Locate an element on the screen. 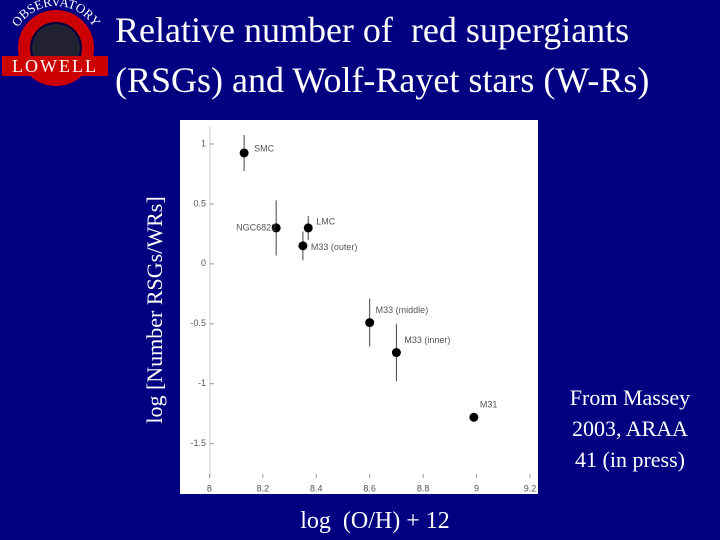 The height and width of the screenshot is (540, 720). note-line: From Massey is located at coordinates (630, 397).